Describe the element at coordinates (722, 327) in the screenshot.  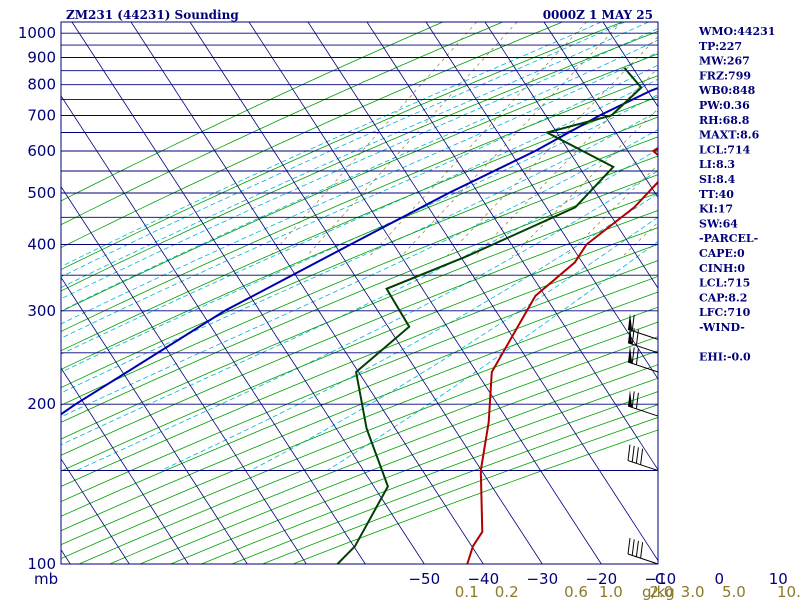
I see `index-line: -WIND-` at that location.